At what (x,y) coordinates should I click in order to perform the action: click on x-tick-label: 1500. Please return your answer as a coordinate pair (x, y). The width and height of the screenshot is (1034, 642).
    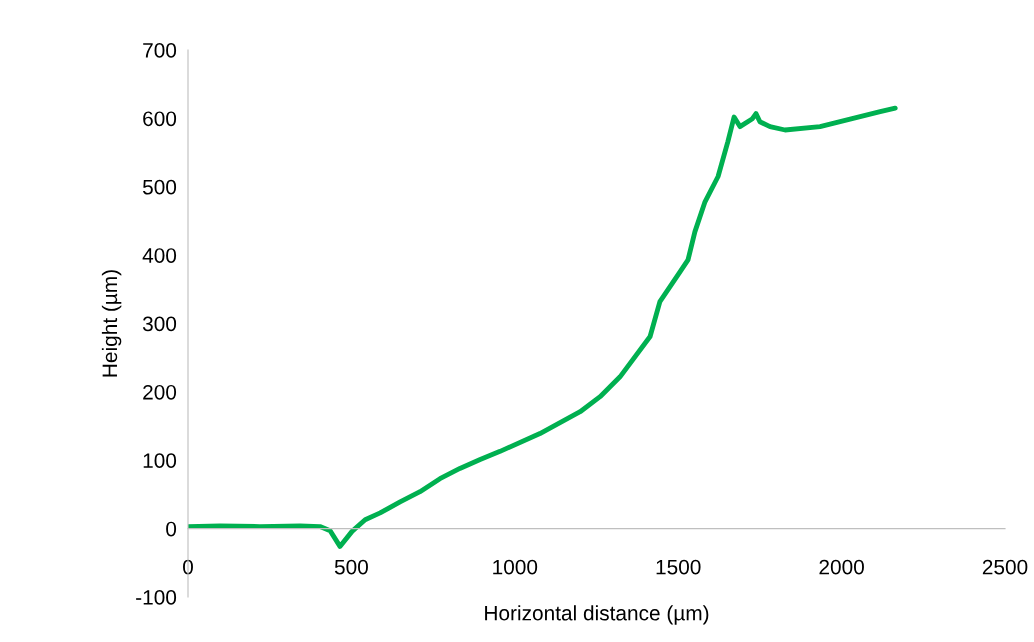
    Looking at the image, I should click on (678, 567).